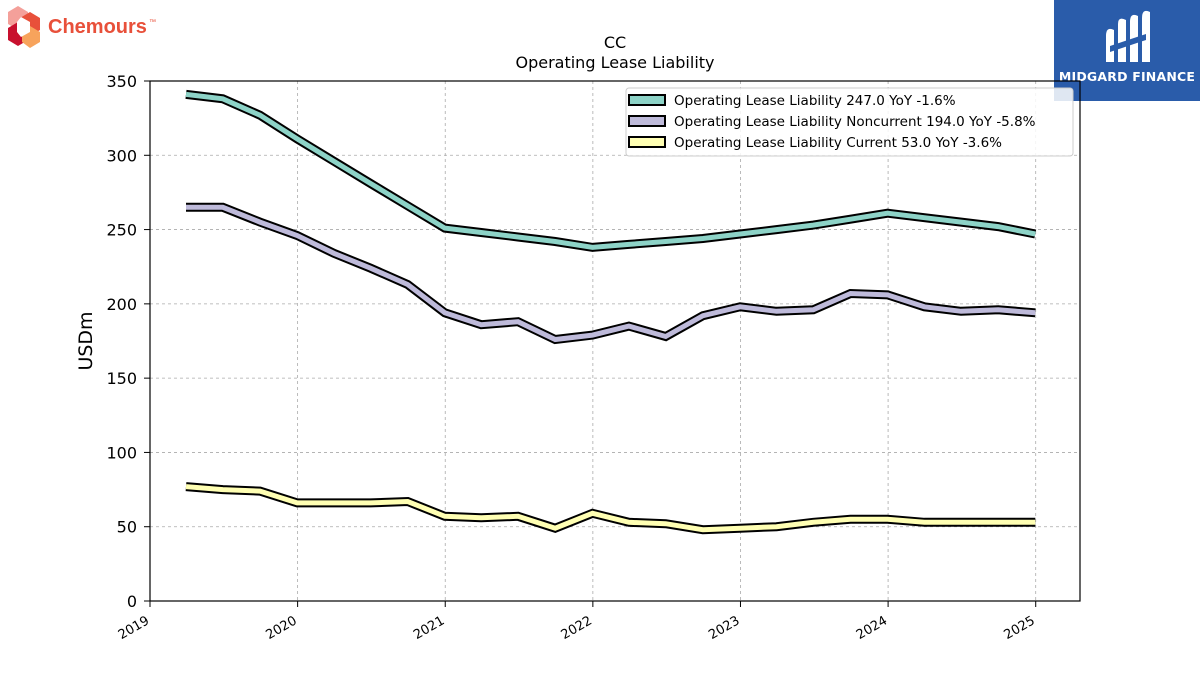 Image resolution: width=1200 pixels, height=675 pixels. Describe the element at coordinates (24, 27) in the screenshot. I see `chemours-hexagon-icon` at that location.